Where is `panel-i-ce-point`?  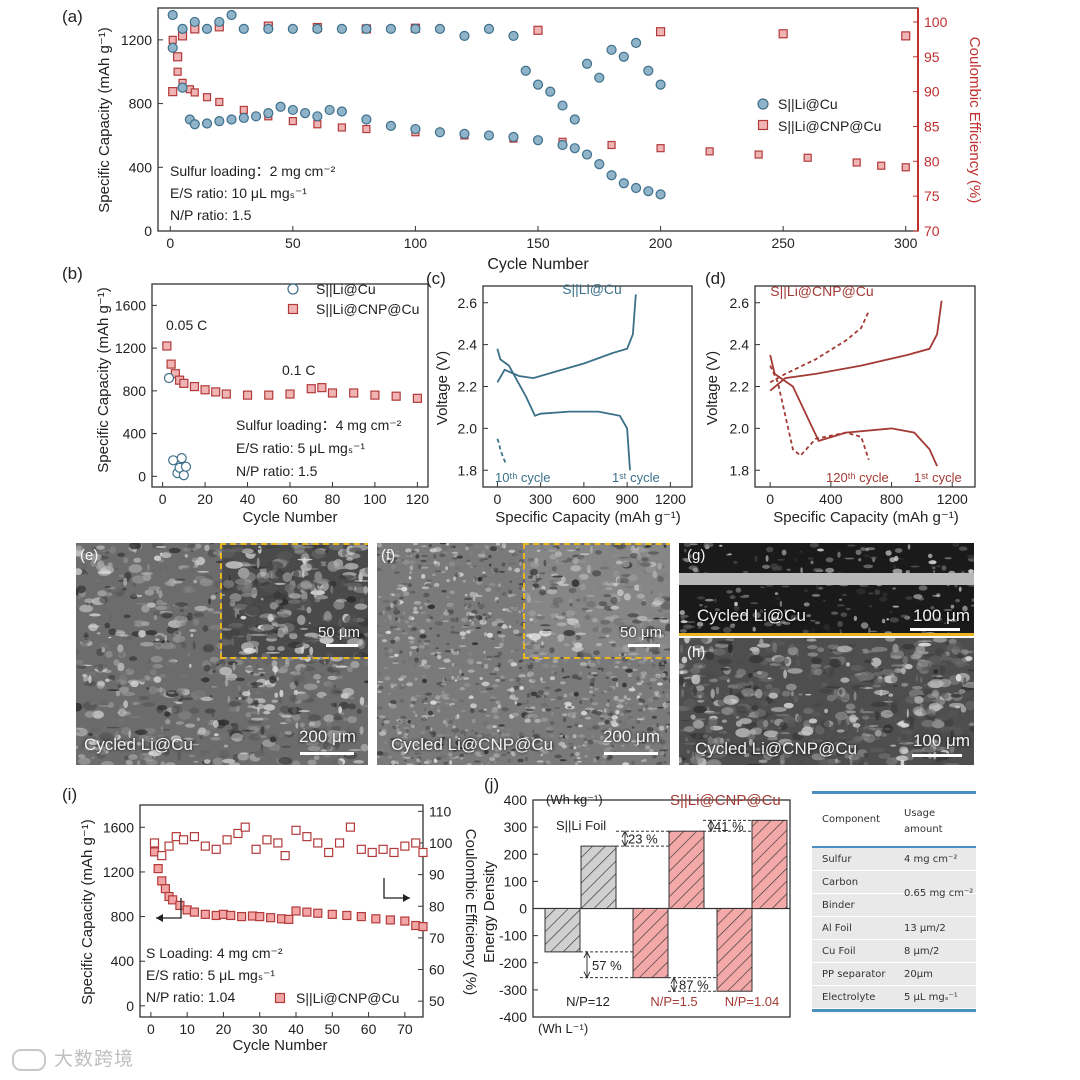 panel-i-ce-point is located at coordinates (278, 843).